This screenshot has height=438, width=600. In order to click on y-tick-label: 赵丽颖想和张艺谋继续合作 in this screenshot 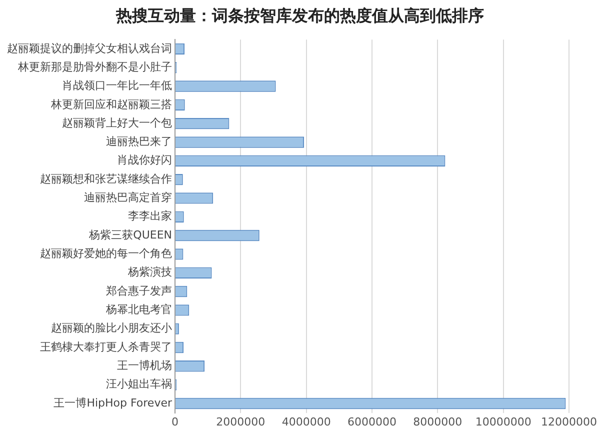, I will do `click(106, 179)`.